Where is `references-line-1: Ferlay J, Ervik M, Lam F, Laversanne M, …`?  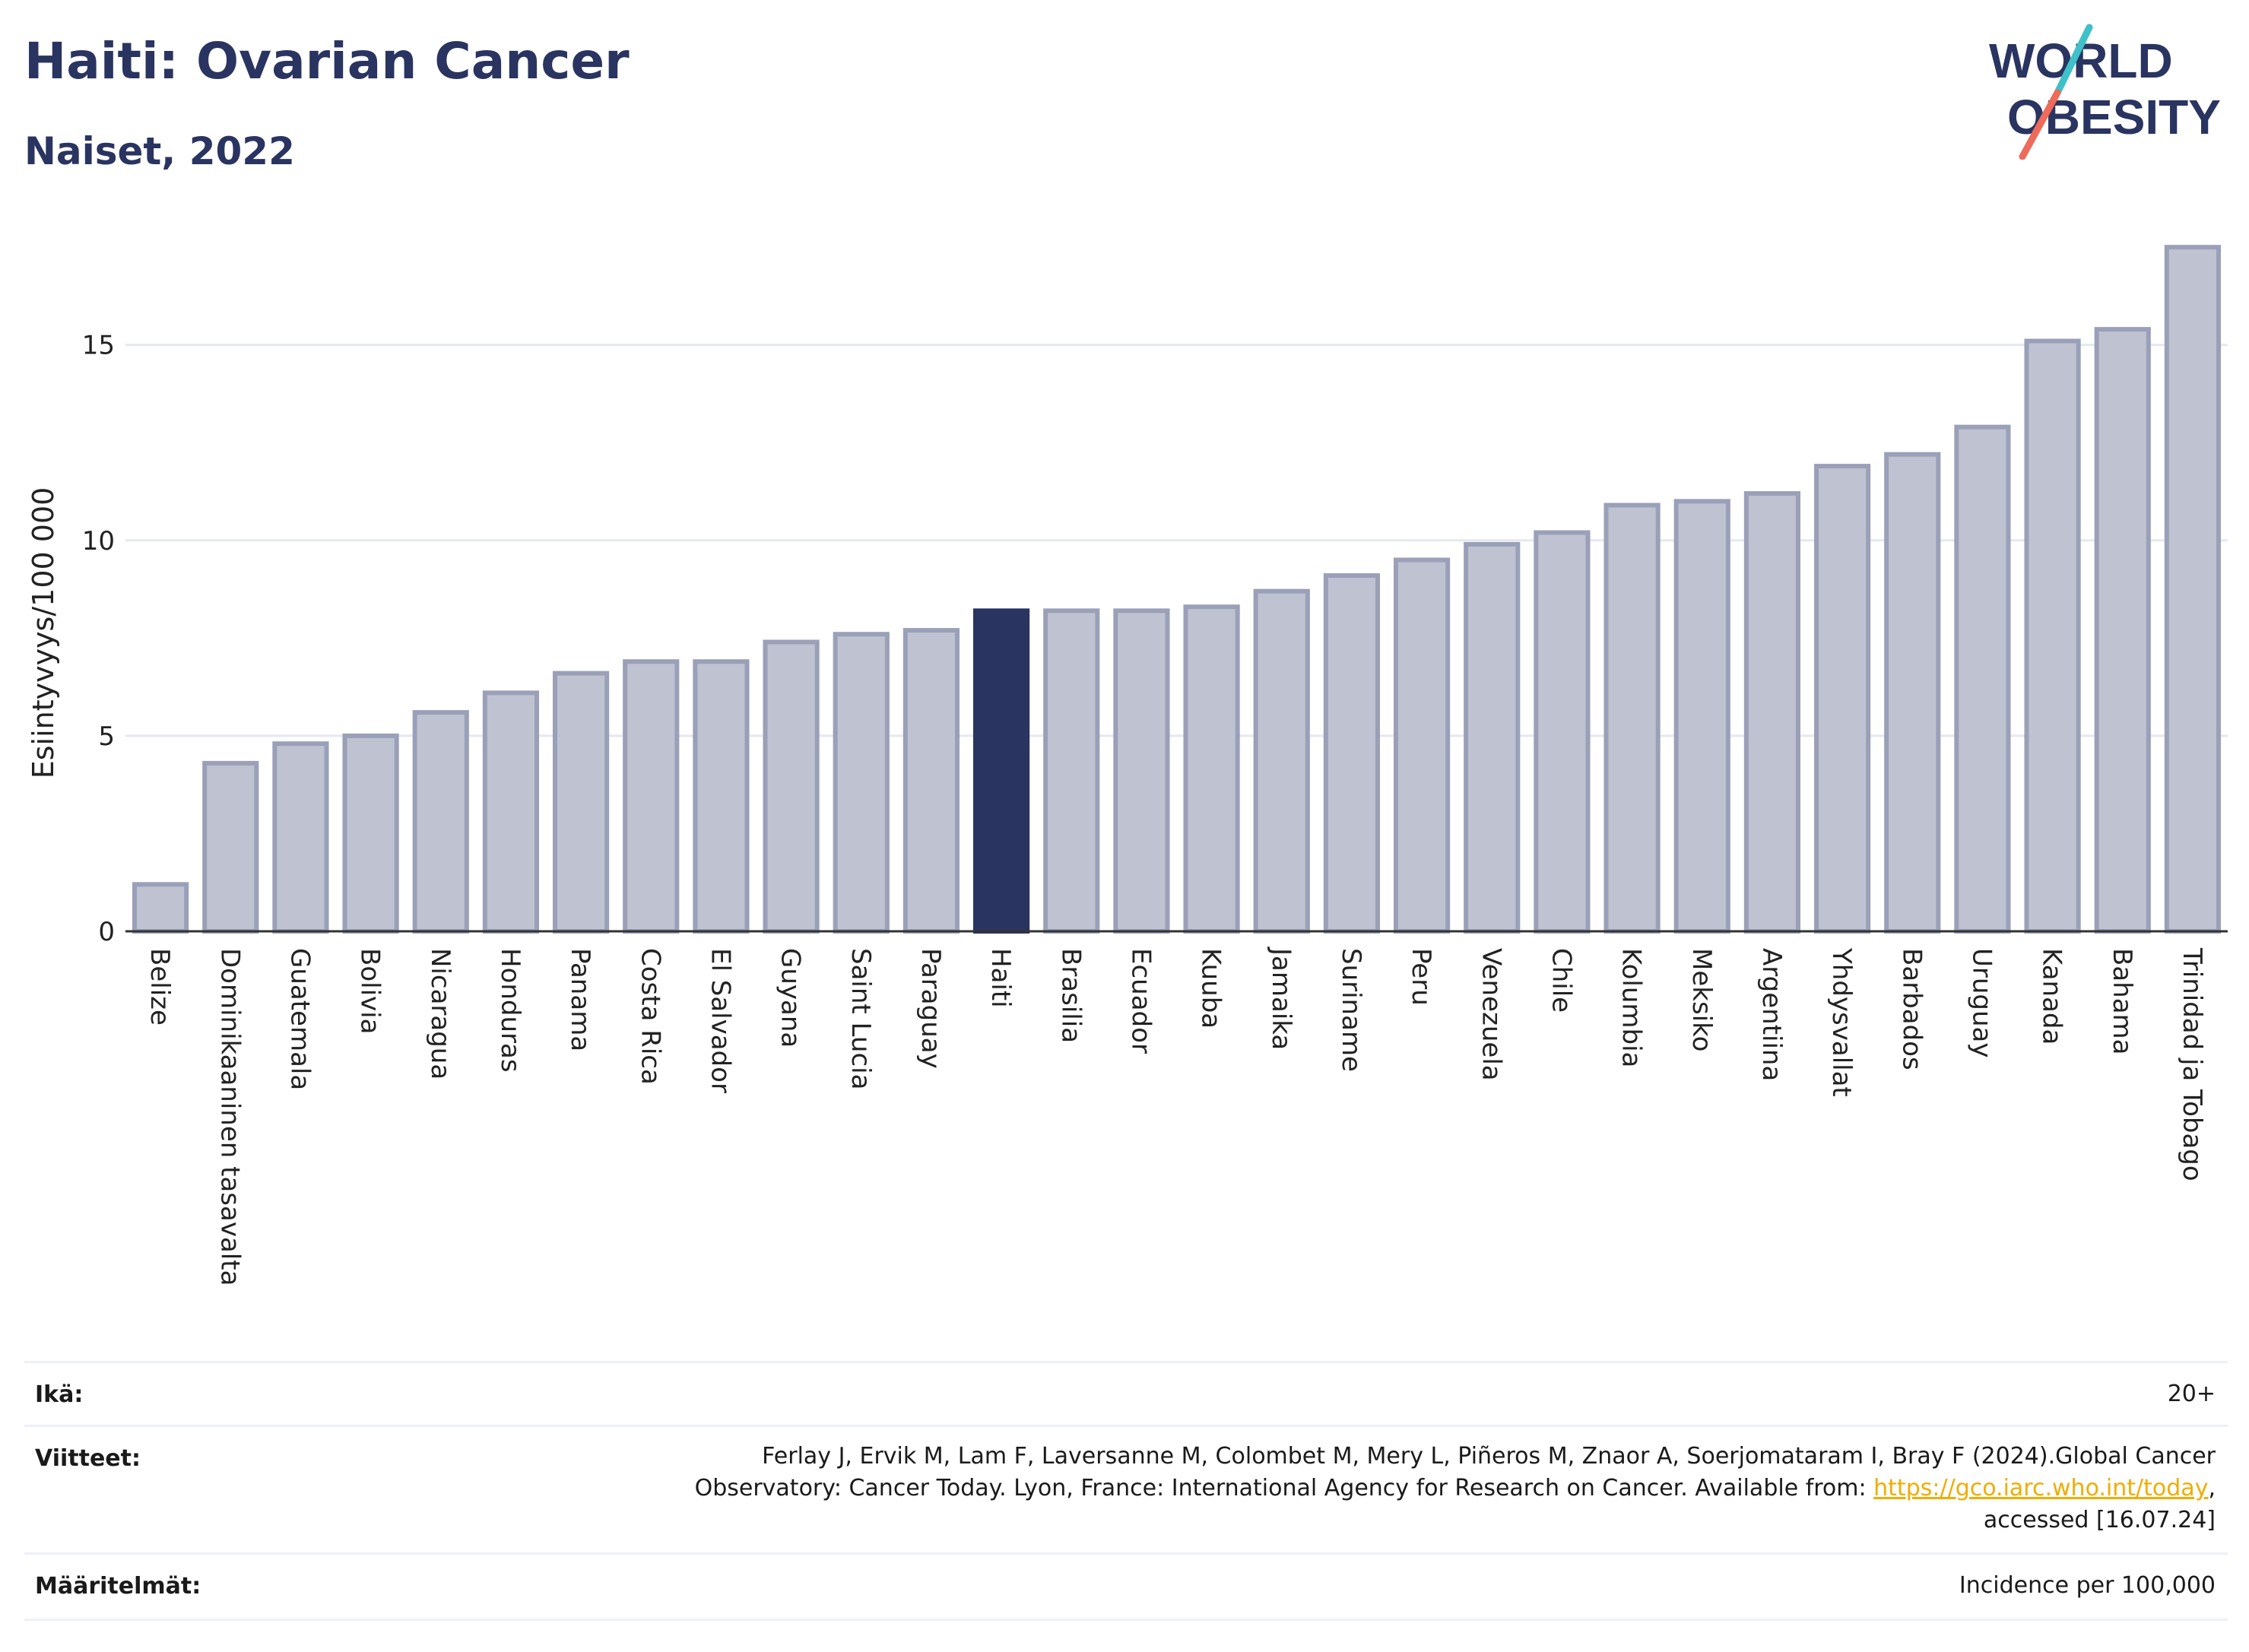 references-line-1: Ferlay J, Ervik M, Lam F, Laversanne M, … is located at coordinates (1489, 1456).